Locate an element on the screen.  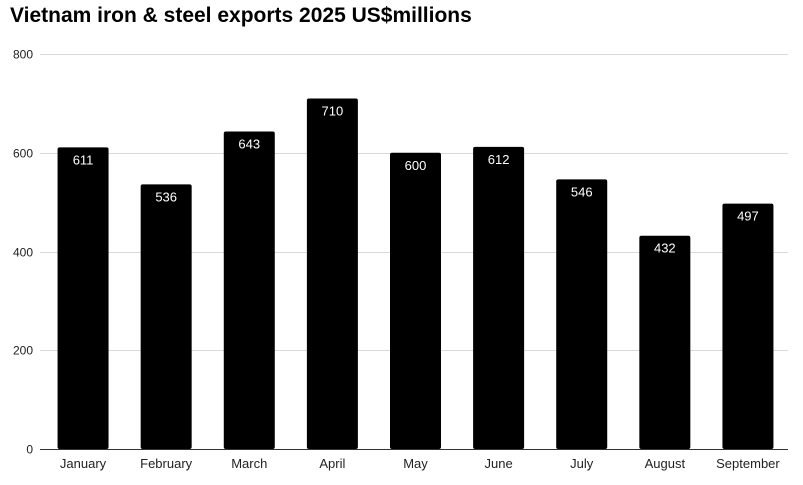
bar-june is located at coordinates (499, 297).